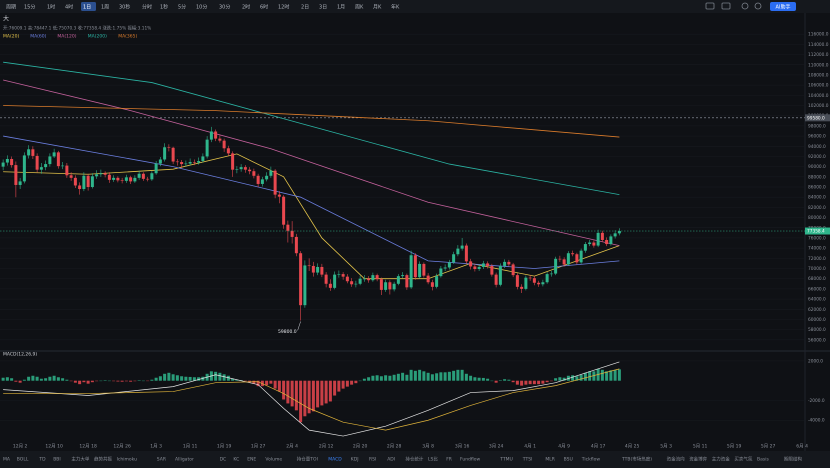  Describe the element at coordinates (69, 7) in the screenshot. I see `period-button: 4时` at that location.